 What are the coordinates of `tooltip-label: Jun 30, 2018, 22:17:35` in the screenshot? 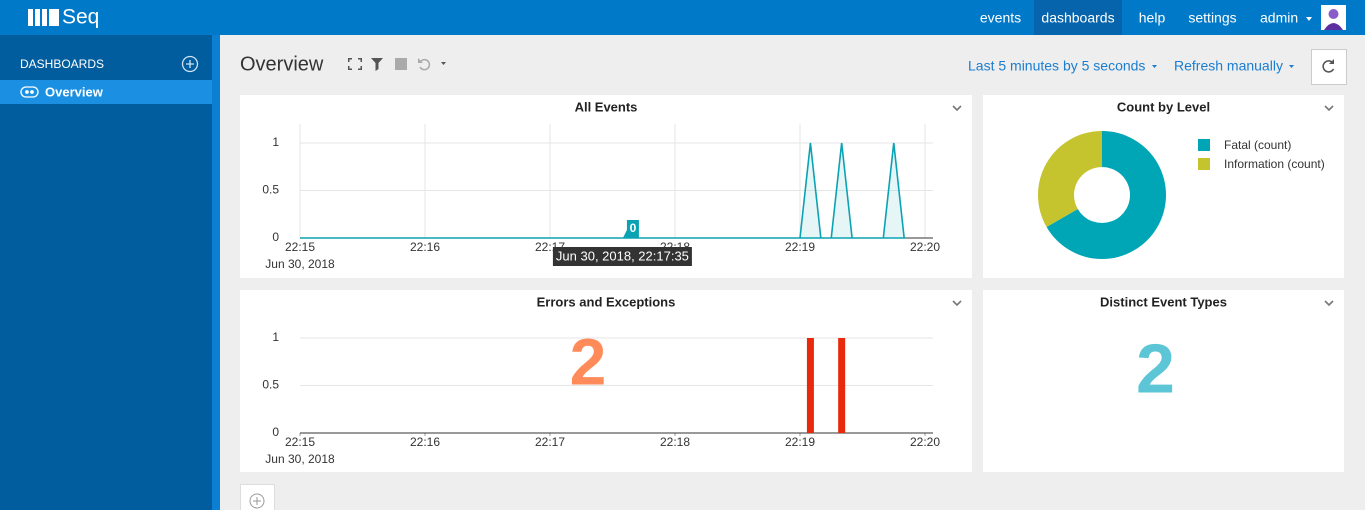 It's located at (622, 255).